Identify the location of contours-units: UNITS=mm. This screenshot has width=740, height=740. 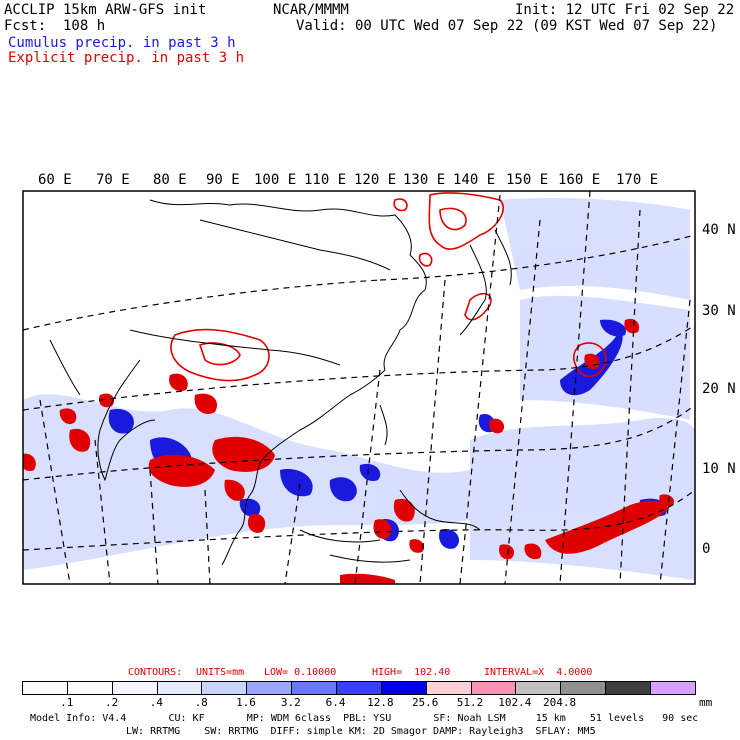
(220, 672).